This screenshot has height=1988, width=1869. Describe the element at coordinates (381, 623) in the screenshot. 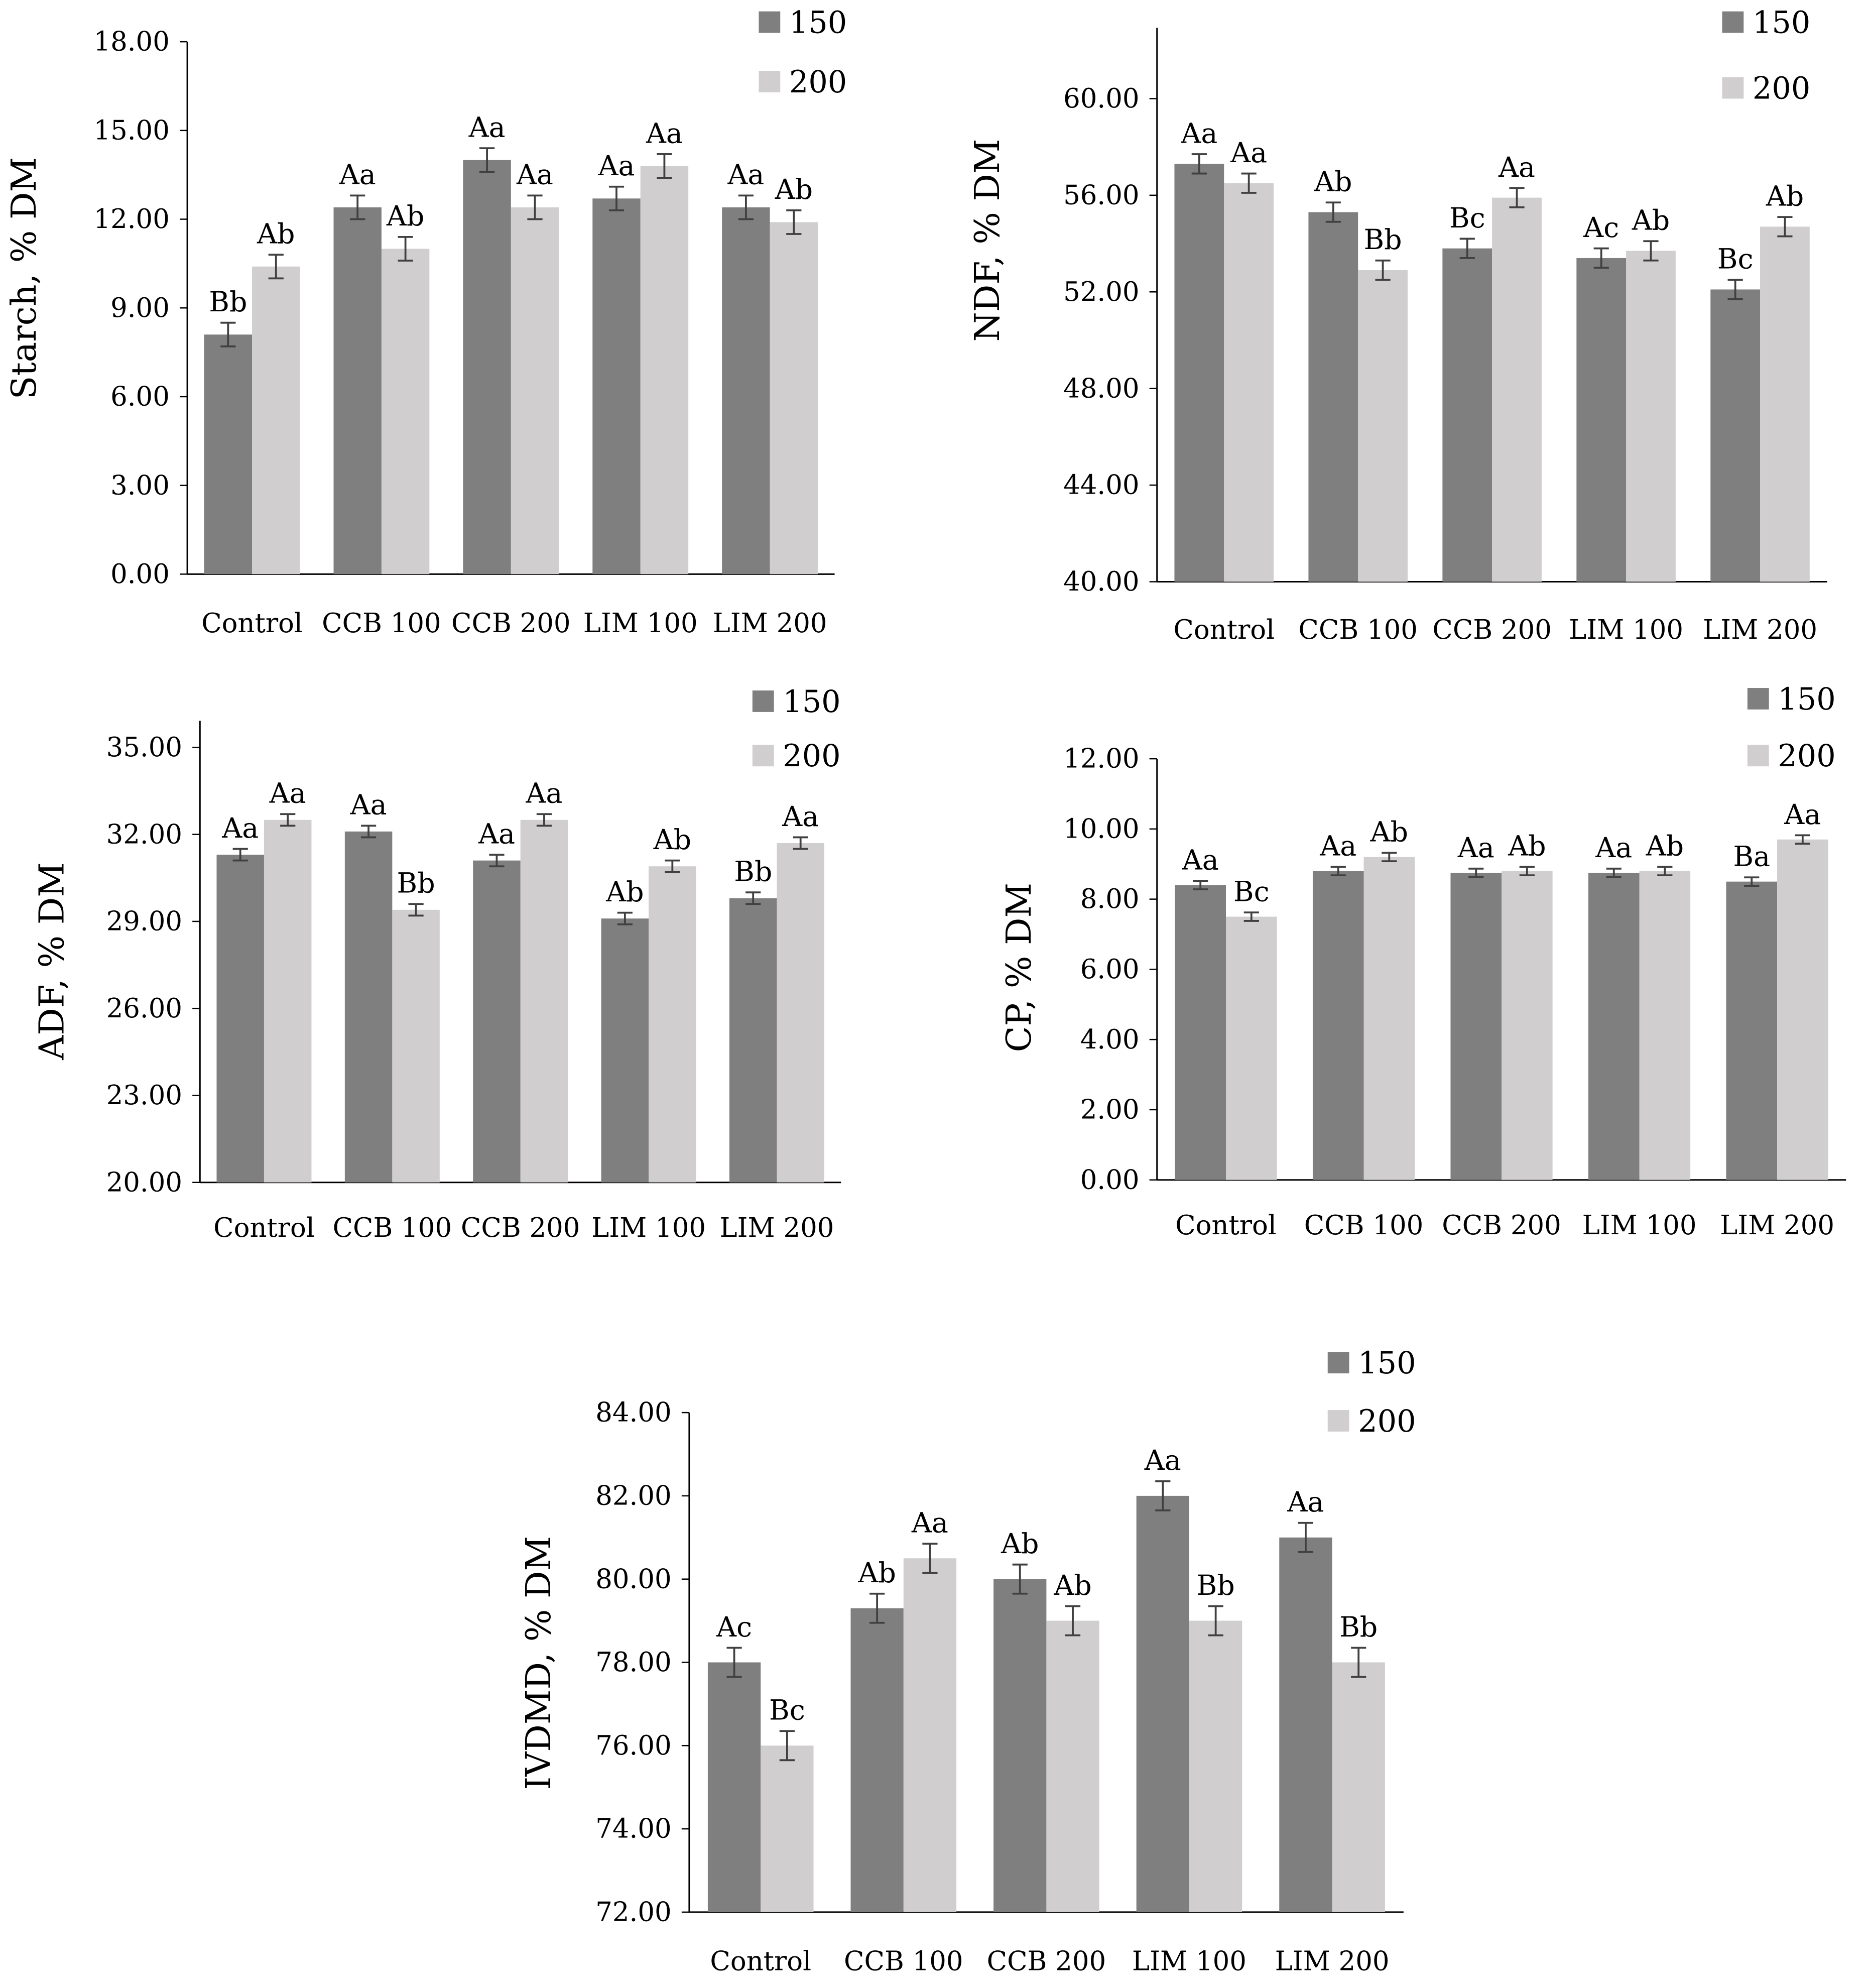

I see `x-tick-label: CCB 100` at that location.